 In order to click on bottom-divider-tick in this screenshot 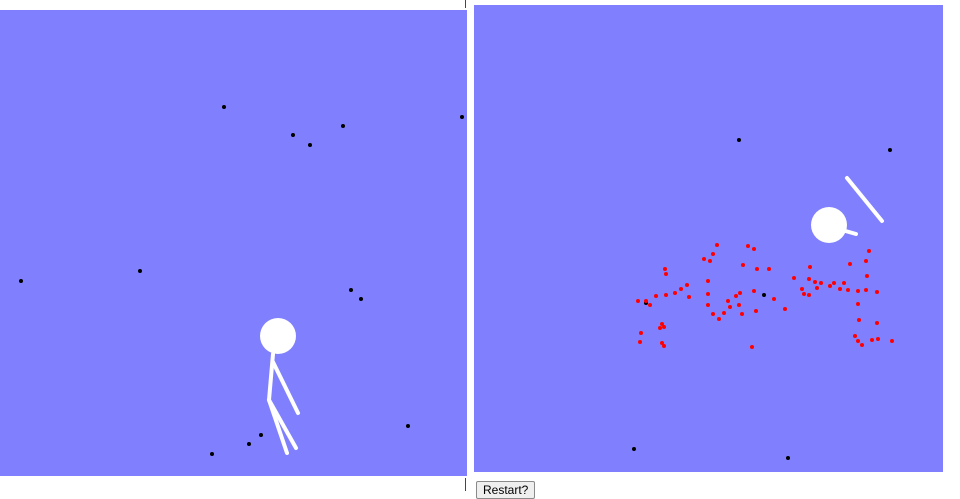, I will do `click(465, 484)`.